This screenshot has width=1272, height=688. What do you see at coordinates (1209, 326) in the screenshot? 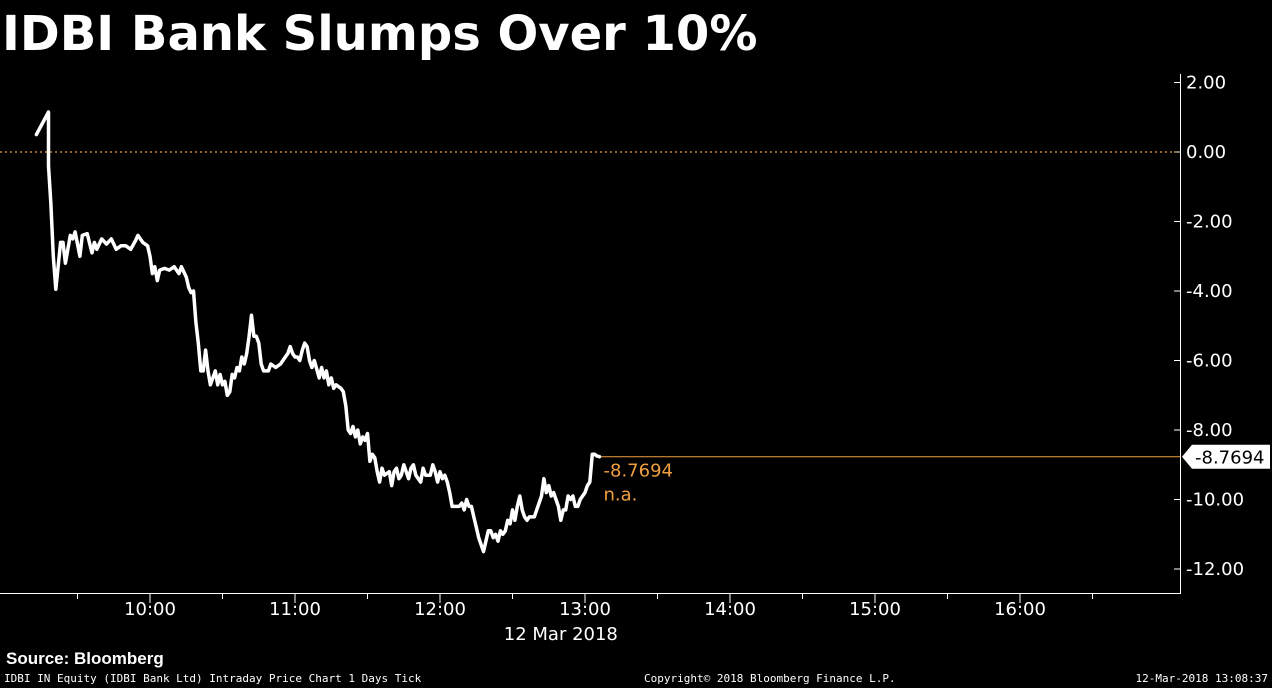
I see `y-axis: 2.00 0.00 -2.00 -4.00 -6.00 -8.00 -10.00 -12.00` at bounding box center [1209, 326].